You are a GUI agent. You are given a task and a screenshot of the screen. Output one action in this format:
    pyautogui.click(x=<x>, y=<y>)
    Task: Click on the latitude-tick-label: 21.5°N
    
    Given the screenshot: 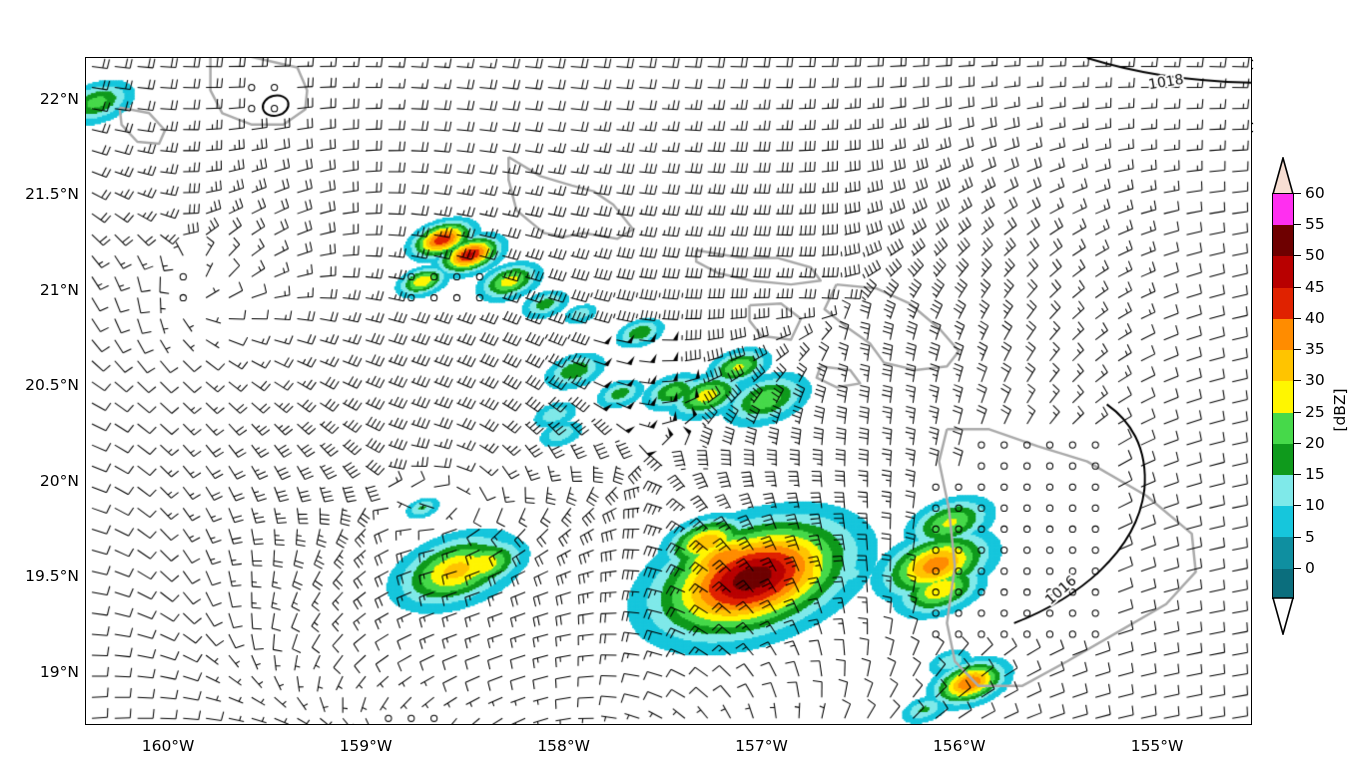 What is the action you would take?
    pyautogui.click(x=52, y=194)
    